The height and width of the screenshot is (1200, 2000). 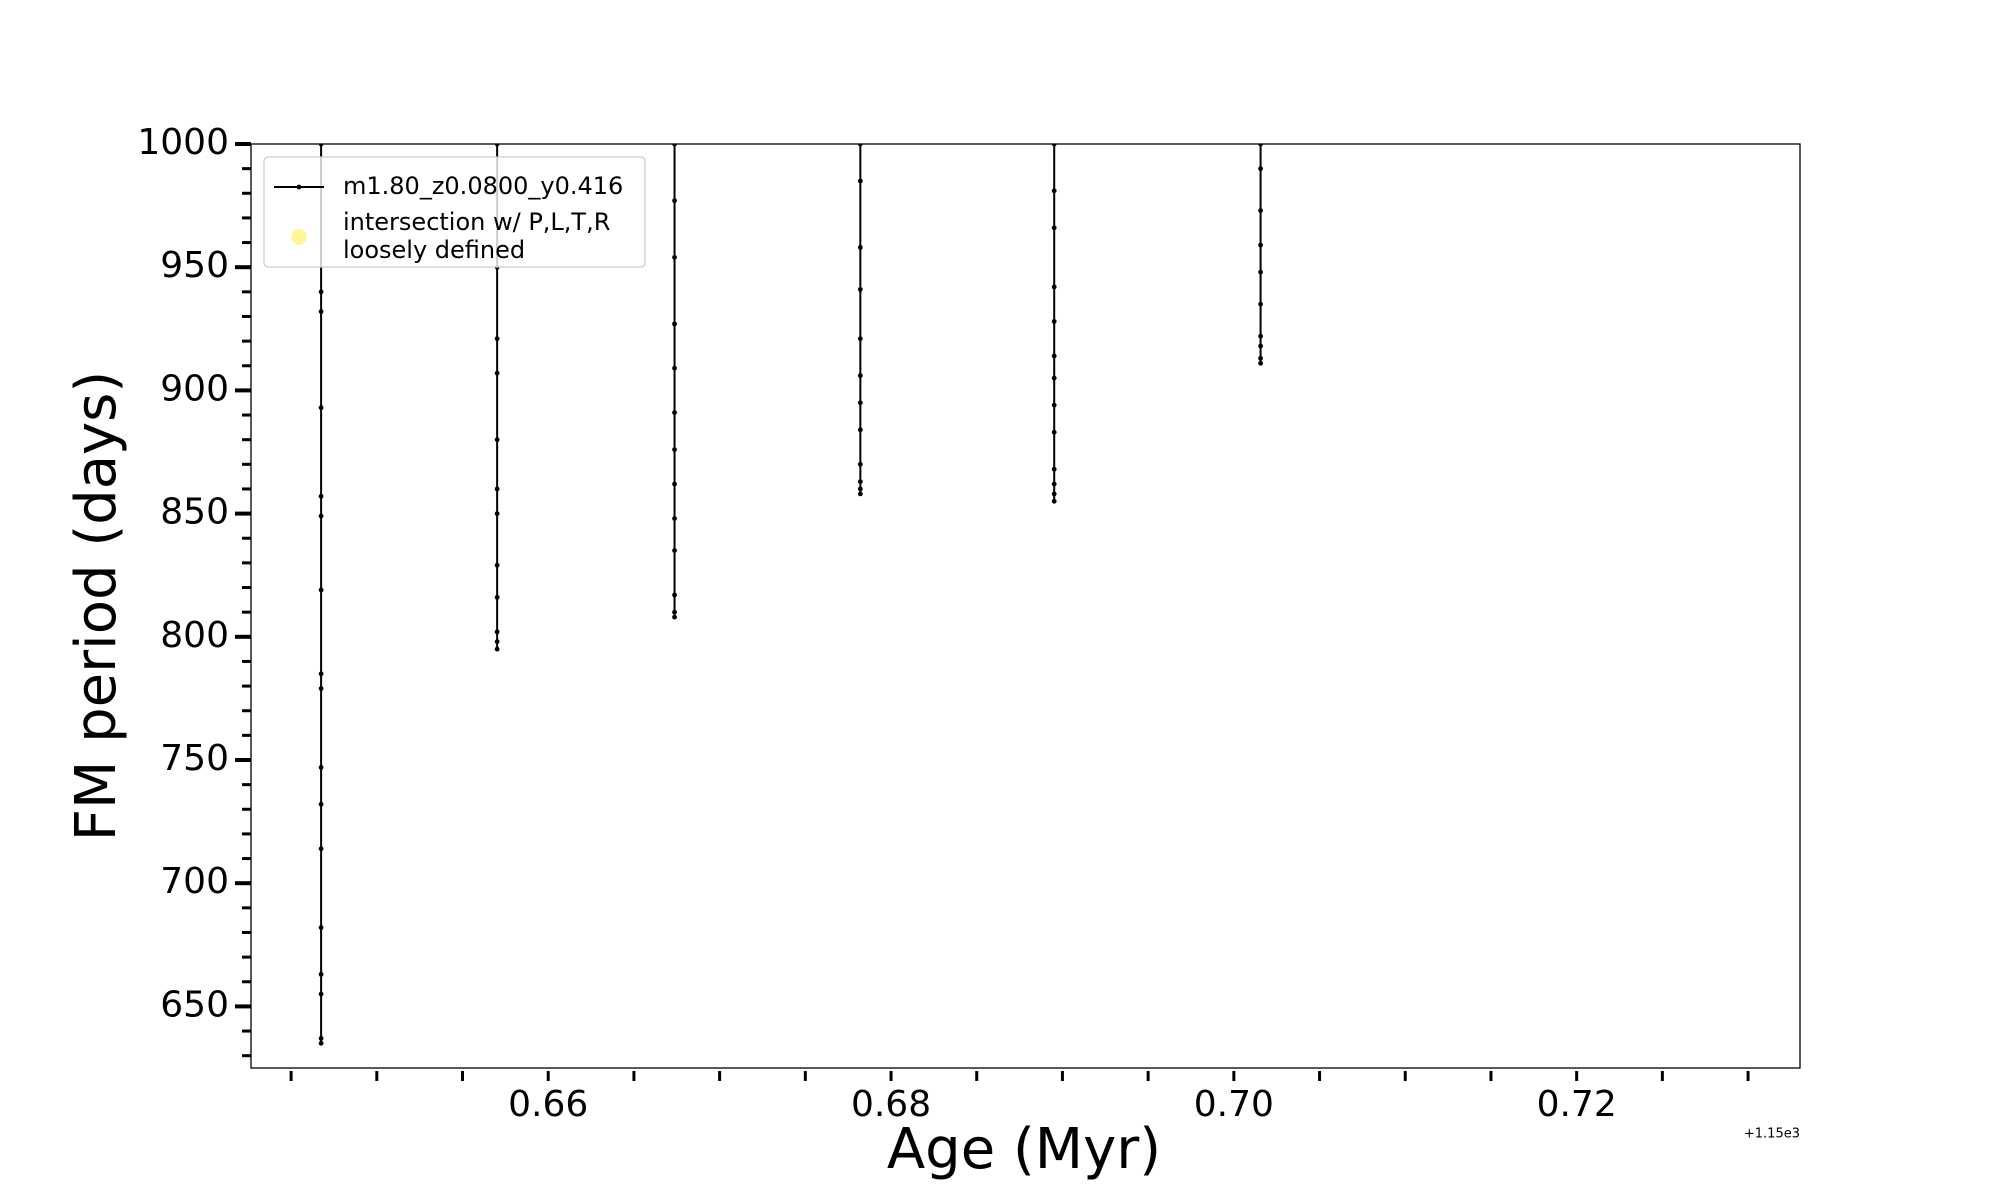 I want to click on x-tick-label: 0.70, so click(x=1234, y=1104).